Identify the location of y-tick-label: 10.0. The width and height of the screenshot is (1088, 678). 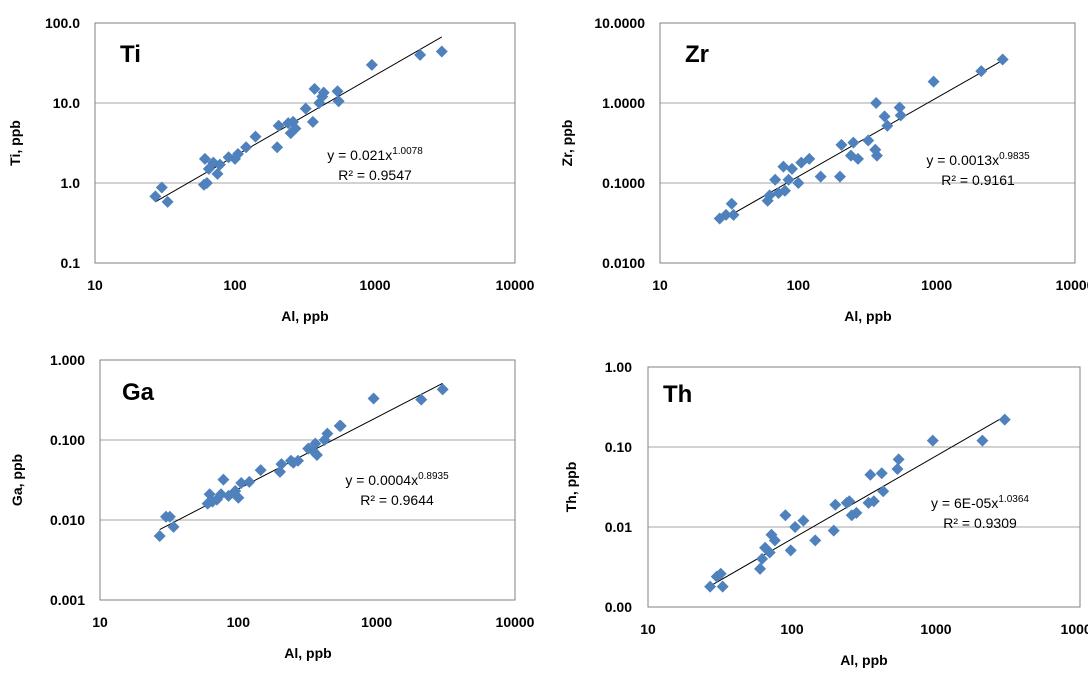
(66, 103).